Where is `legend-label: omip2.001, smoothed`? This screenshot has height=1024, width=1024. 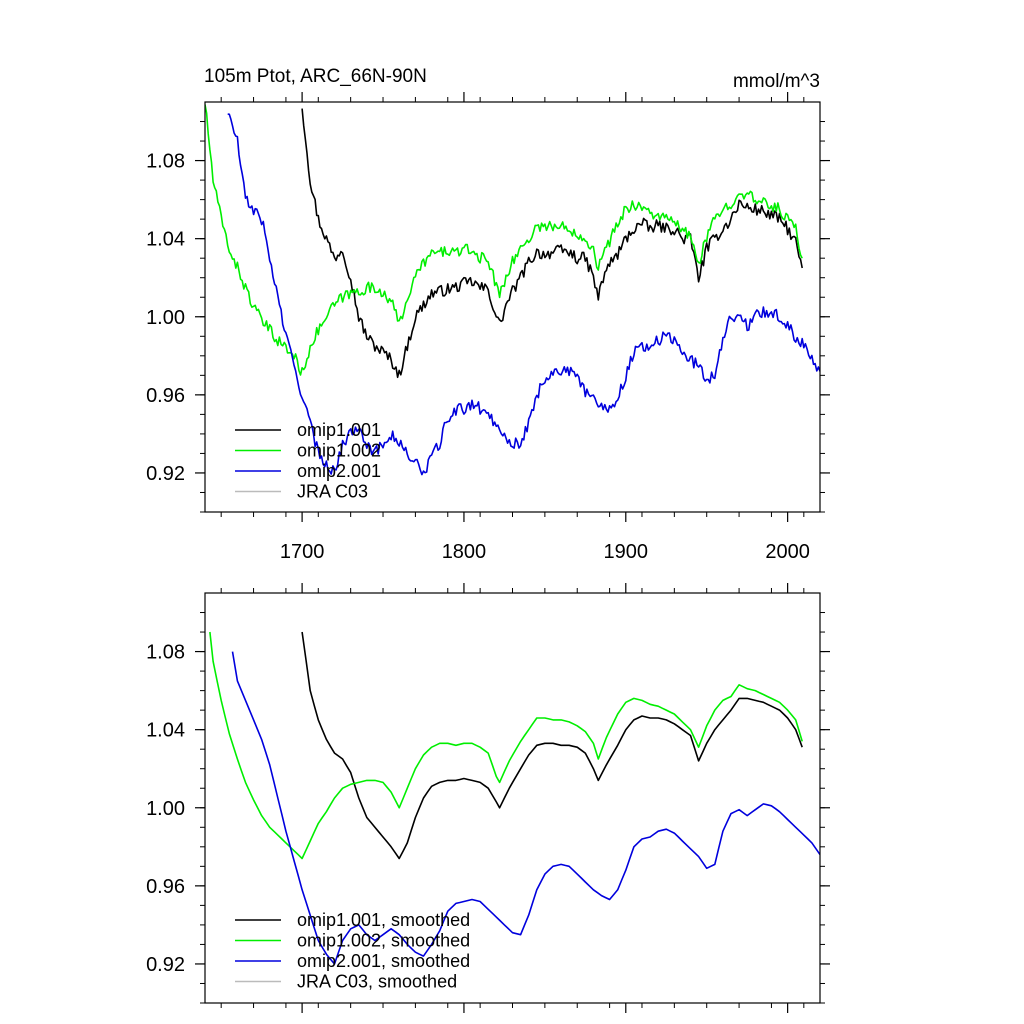
legend-label: omip2.001, smoothed is located at coordinates (383, 961).